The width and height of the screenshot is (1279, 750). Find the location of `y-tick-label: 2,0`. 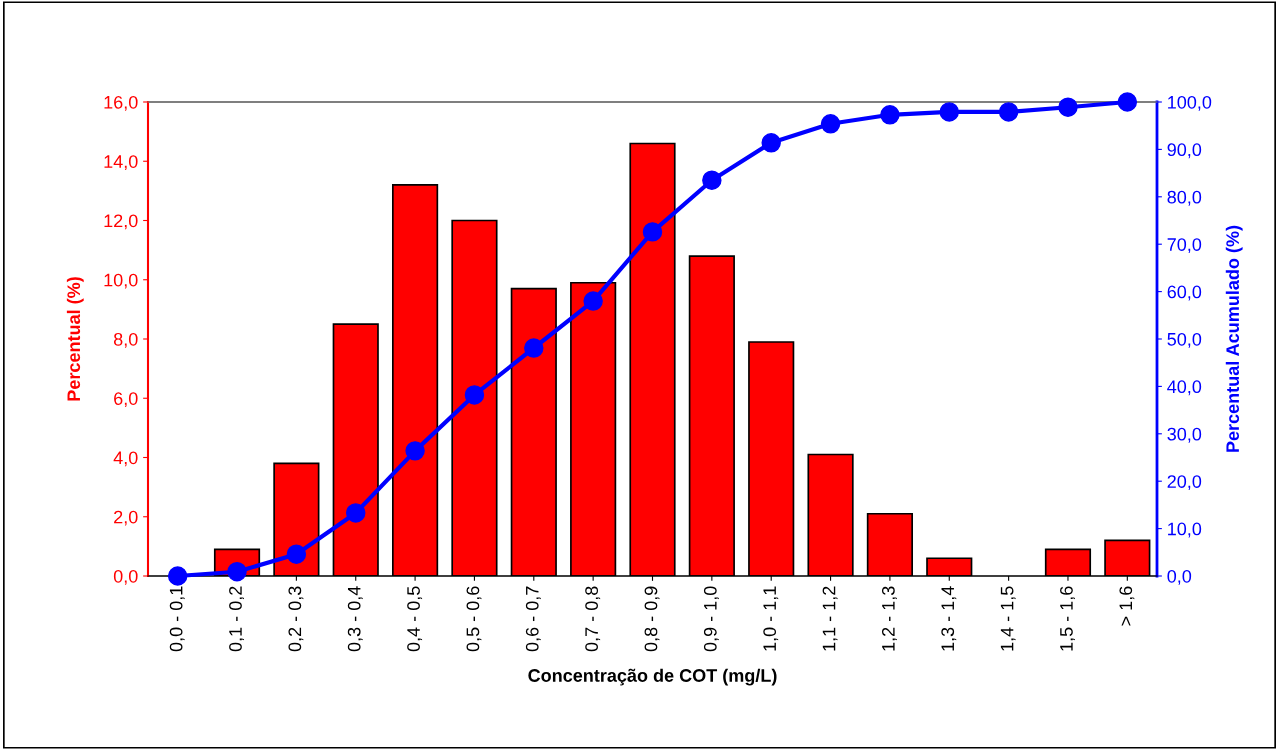

y-tick-label: 2,0 is located at coordinates (126, 518).